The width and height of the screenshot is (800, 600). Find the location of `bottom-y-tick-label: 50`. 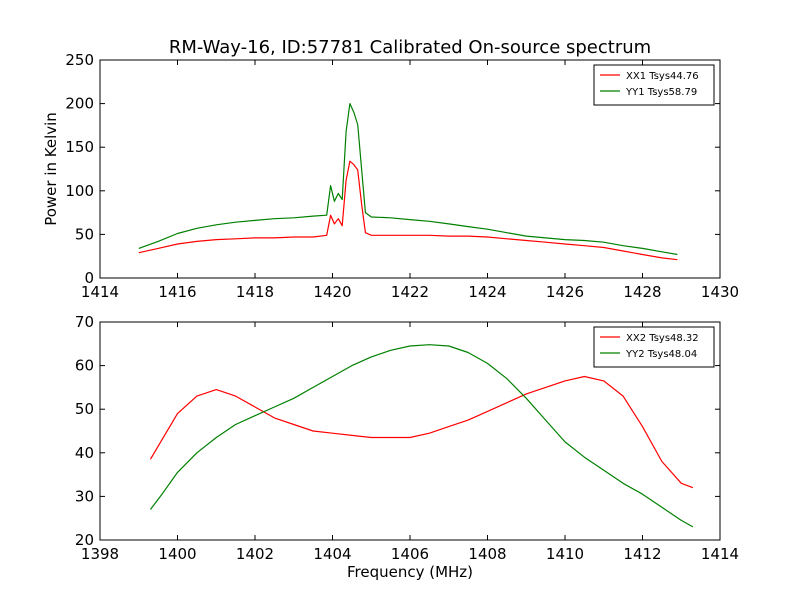

bottom-y-tick-label: 50 is located at coordinates (84, 409).